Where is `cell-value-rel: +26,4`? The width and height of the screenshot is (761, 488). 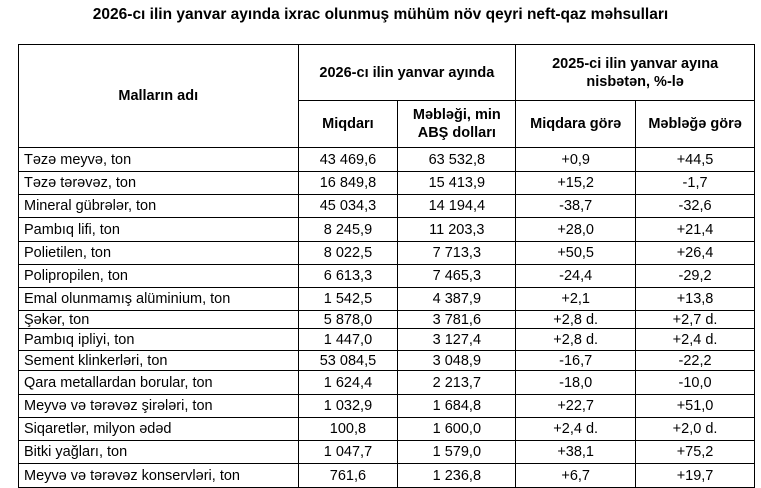 cell-value-rel: +26,4 is located at coordinates (695, 253).